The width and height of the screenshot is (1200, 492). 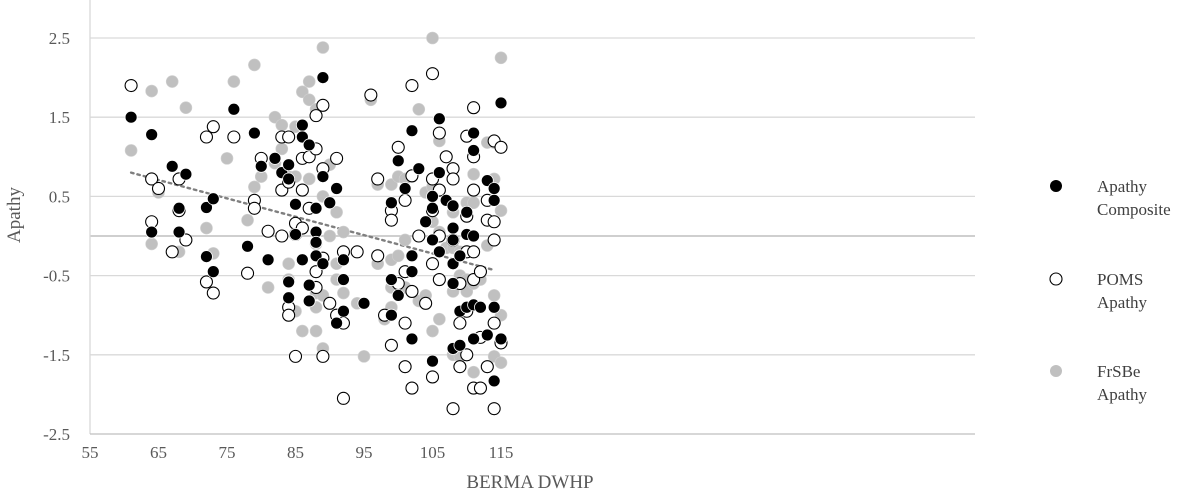 What do you see at coordinates (1110, 198) in the screenshot?
I see `legend-item-apathy-composite: Apathy Composite` at bounding box center [1110, 198].